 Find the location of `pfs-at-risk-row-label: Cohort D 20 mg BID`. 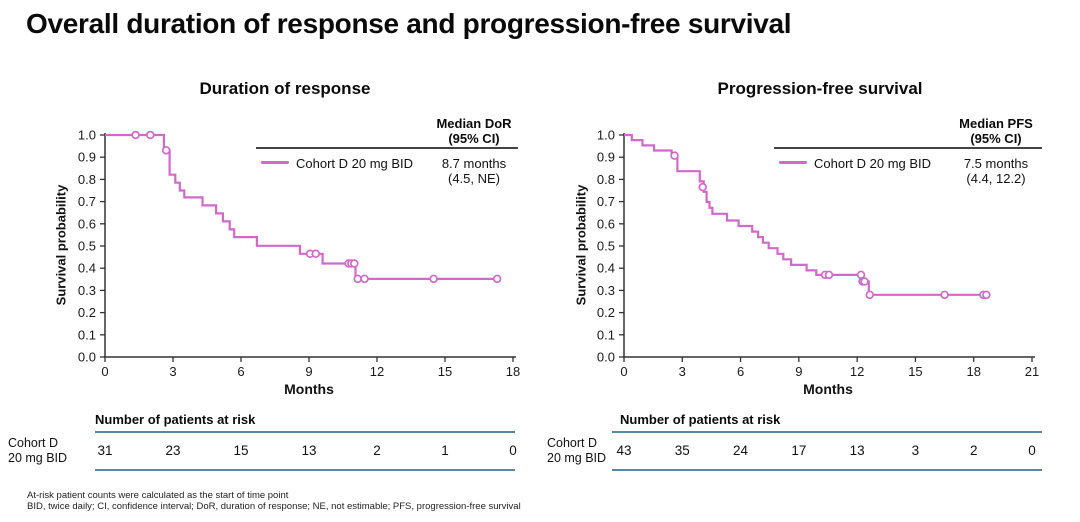

pfs-at-risk-row-label: Cohort D 20 mg BID is located at coordinates (576, 451).